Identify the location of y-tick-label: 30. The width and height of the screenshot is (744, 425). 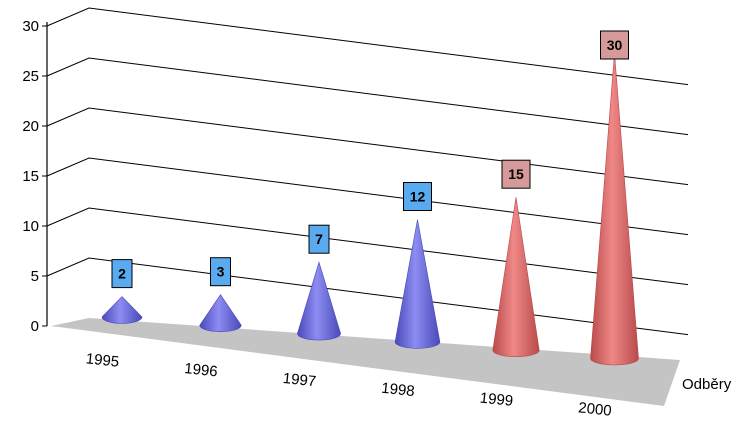
(30, 26).